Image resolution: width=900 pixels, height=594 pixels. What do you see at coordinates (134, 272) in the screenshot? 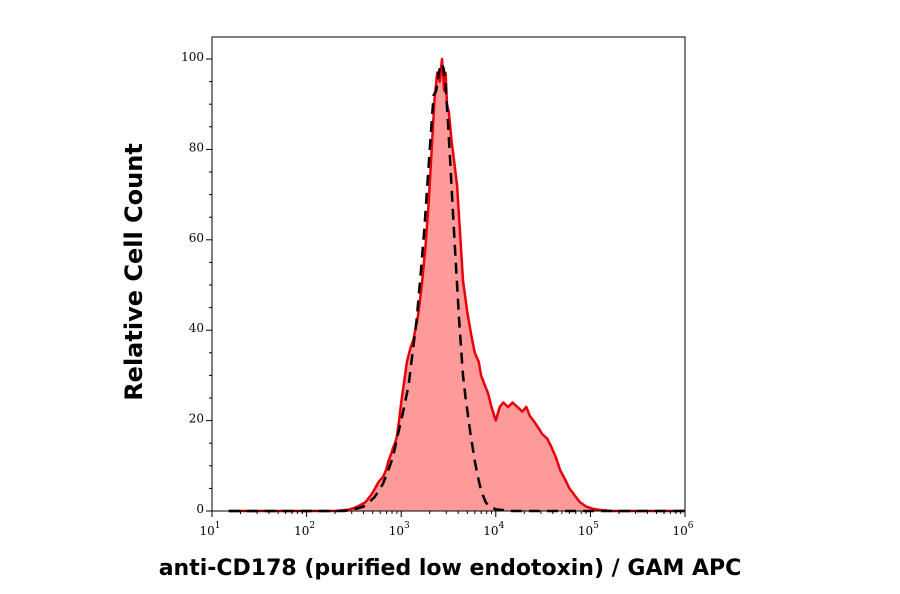
I see `y-axis-title: Relative Cell Count` at bounding box center [134, 272].